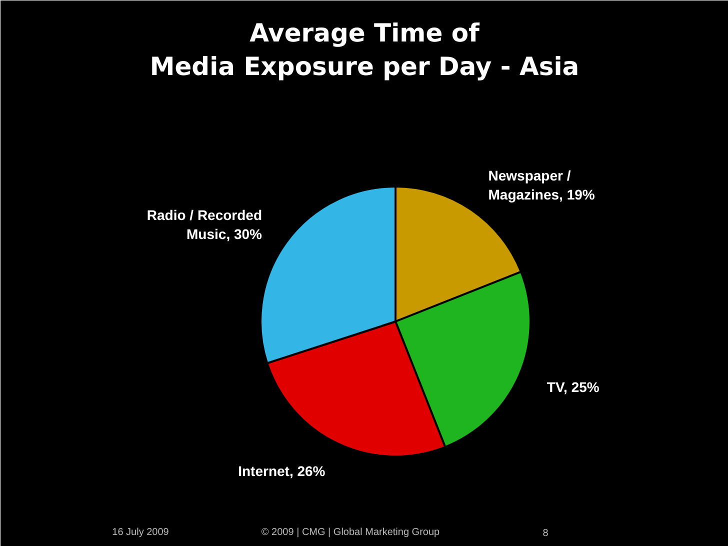  Describe the element at coordinates (542, 185) in the screenshot. I see `slice-label: Newspaper / Magazines, 19%` at that location.